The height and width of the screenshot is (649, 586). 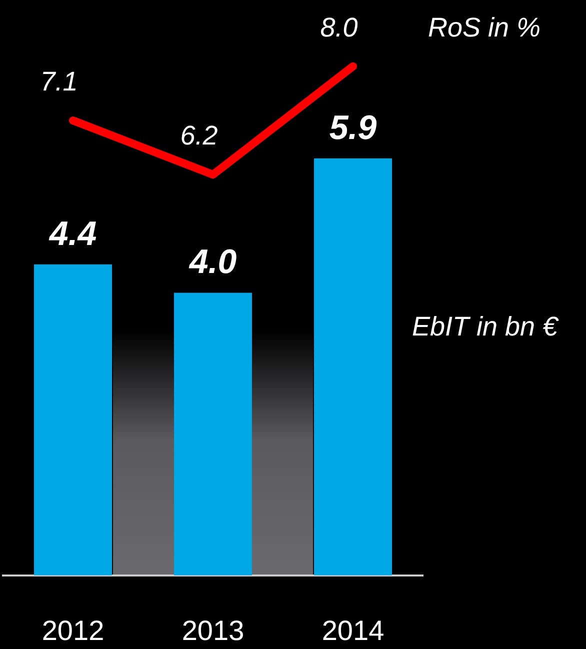 What do you see at coordinates (212, 262) in the screenshot?
I see `data-label: 4.0` at bounding box center [212, 262].